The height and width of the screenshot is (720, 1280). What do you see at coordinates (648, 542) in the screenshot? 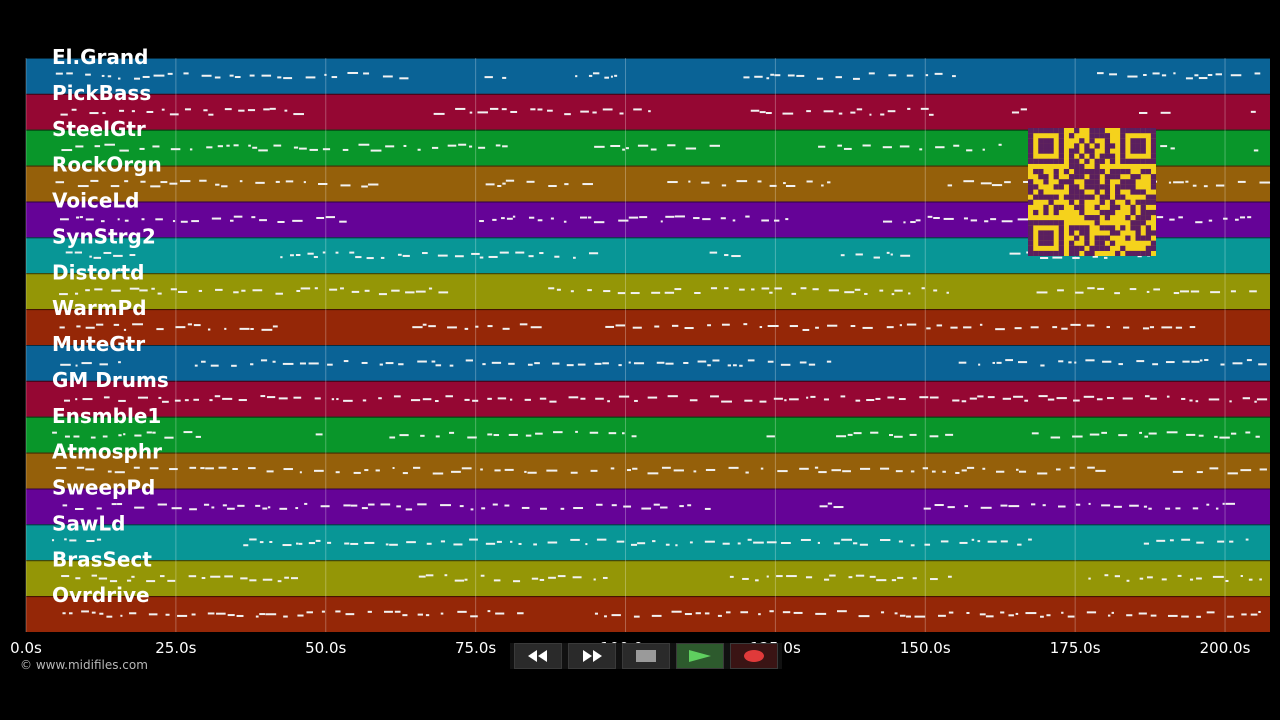
I see `track-lane` at bounding box center [648, 542].